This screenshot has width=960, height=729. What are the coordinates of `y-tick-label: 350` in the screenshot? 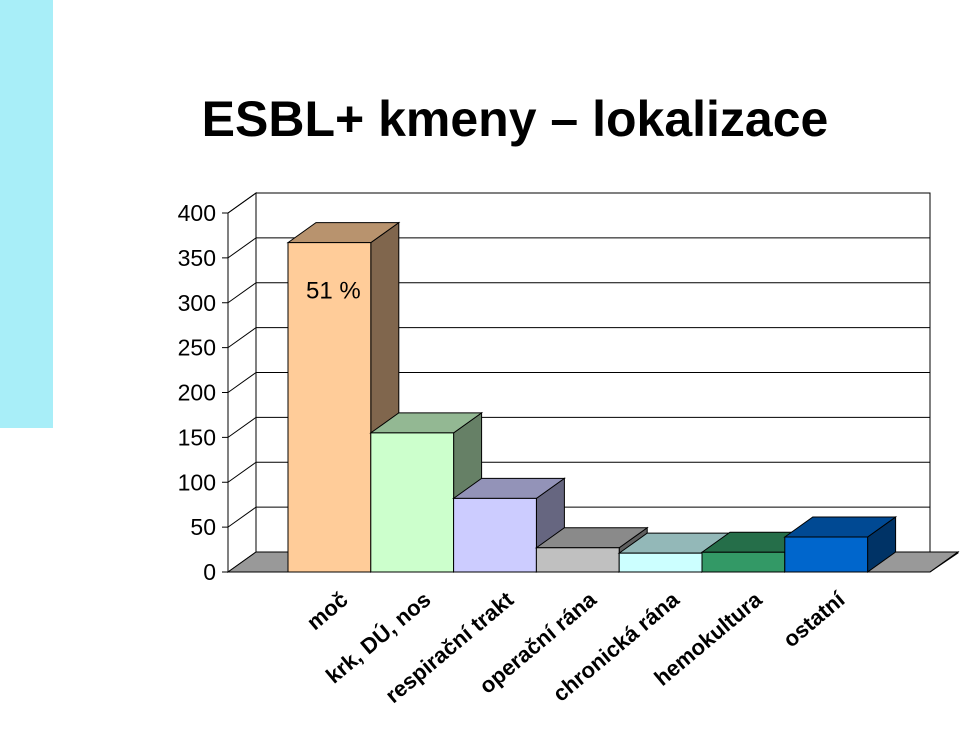 It's located at (197, 258).